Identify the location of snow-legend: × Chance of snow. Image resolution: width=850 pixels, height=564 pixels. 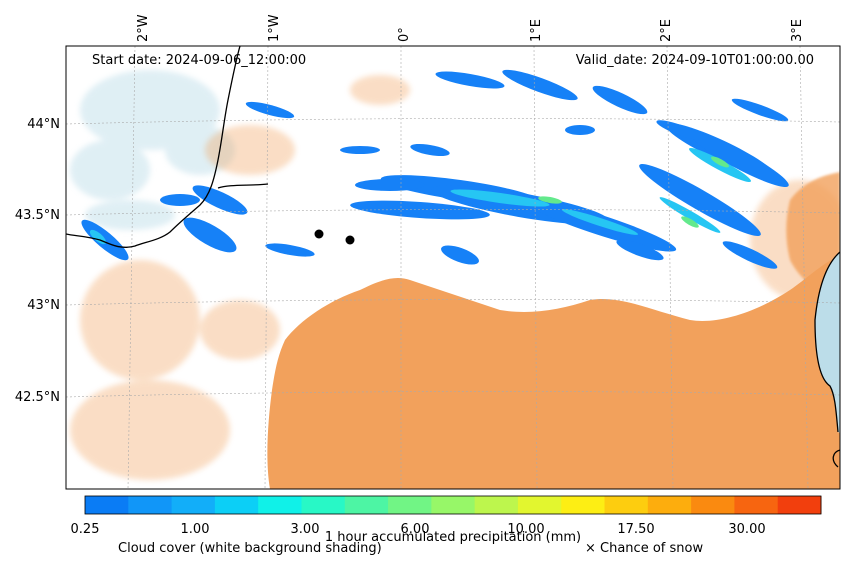
(644, 548).